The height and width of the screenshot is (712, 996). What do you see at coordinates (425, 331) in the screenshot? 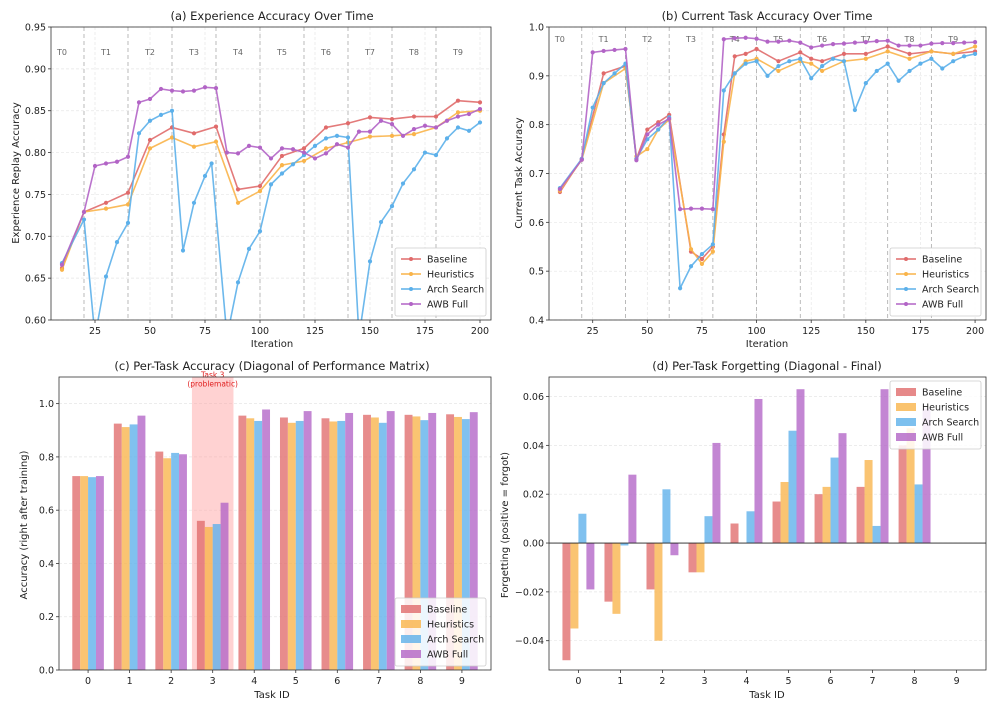
I see `panel-a-xtick-6: 175` at bounding box center [425, 331].